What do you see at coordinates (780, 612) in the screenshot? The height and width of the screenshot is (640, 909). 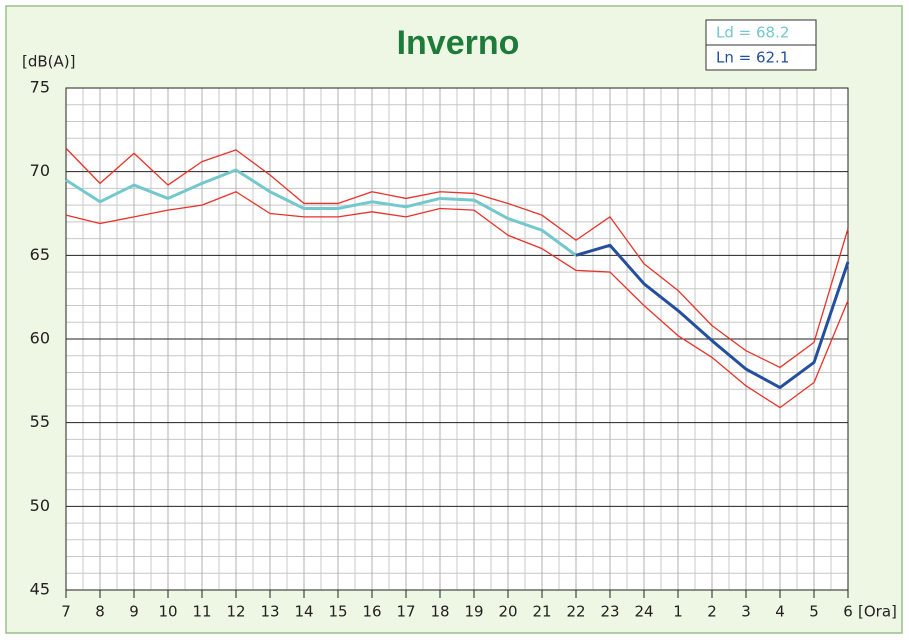 I see `x-tick-label: 4` at bounding box center [780, 612].